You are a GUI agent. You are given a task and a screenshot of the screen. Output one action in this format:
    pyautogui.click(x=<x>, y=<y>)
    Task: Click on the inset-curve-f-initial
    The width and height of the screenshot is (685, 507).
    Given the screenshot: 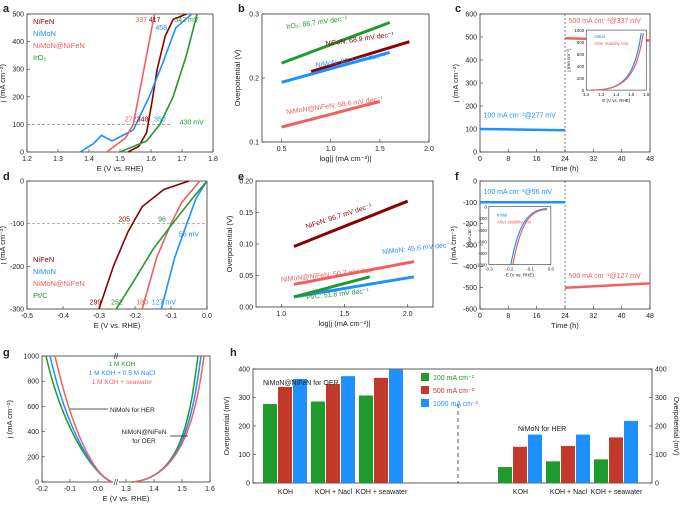 What is the action you would take?
    pyautogui.click(x=528, y=236)
    